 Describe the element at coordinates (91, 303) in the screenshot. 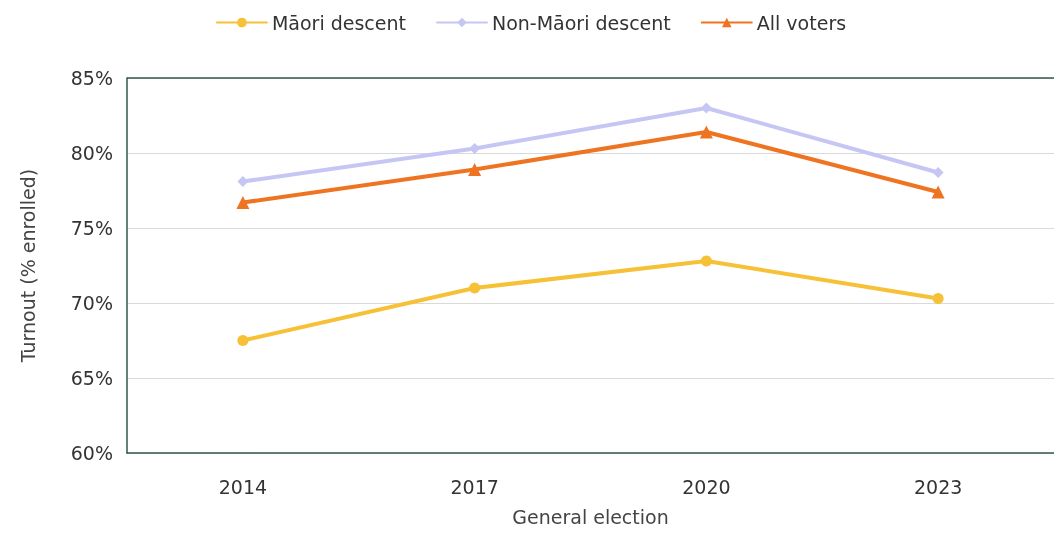

I see `y-tick-label: 70%` at that location.